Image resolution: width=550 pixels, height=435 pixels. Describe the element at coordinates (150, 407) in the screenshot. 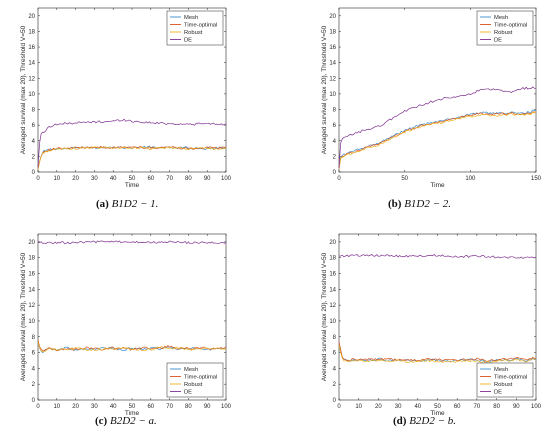

I see `x-tick-label: 60` at that location.